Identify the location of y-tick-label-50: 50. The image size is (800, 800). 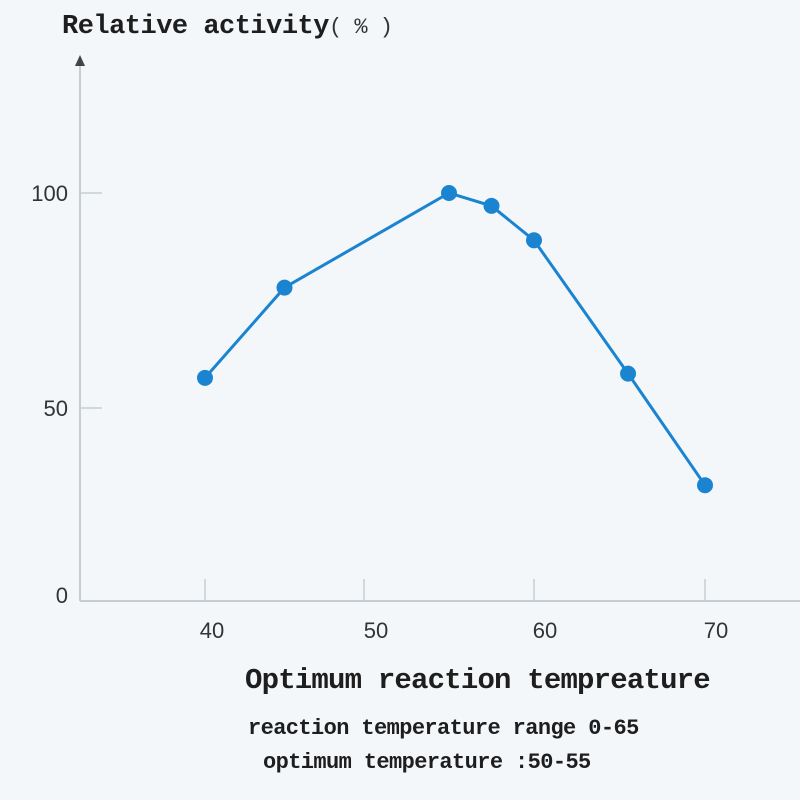
(56, 408).